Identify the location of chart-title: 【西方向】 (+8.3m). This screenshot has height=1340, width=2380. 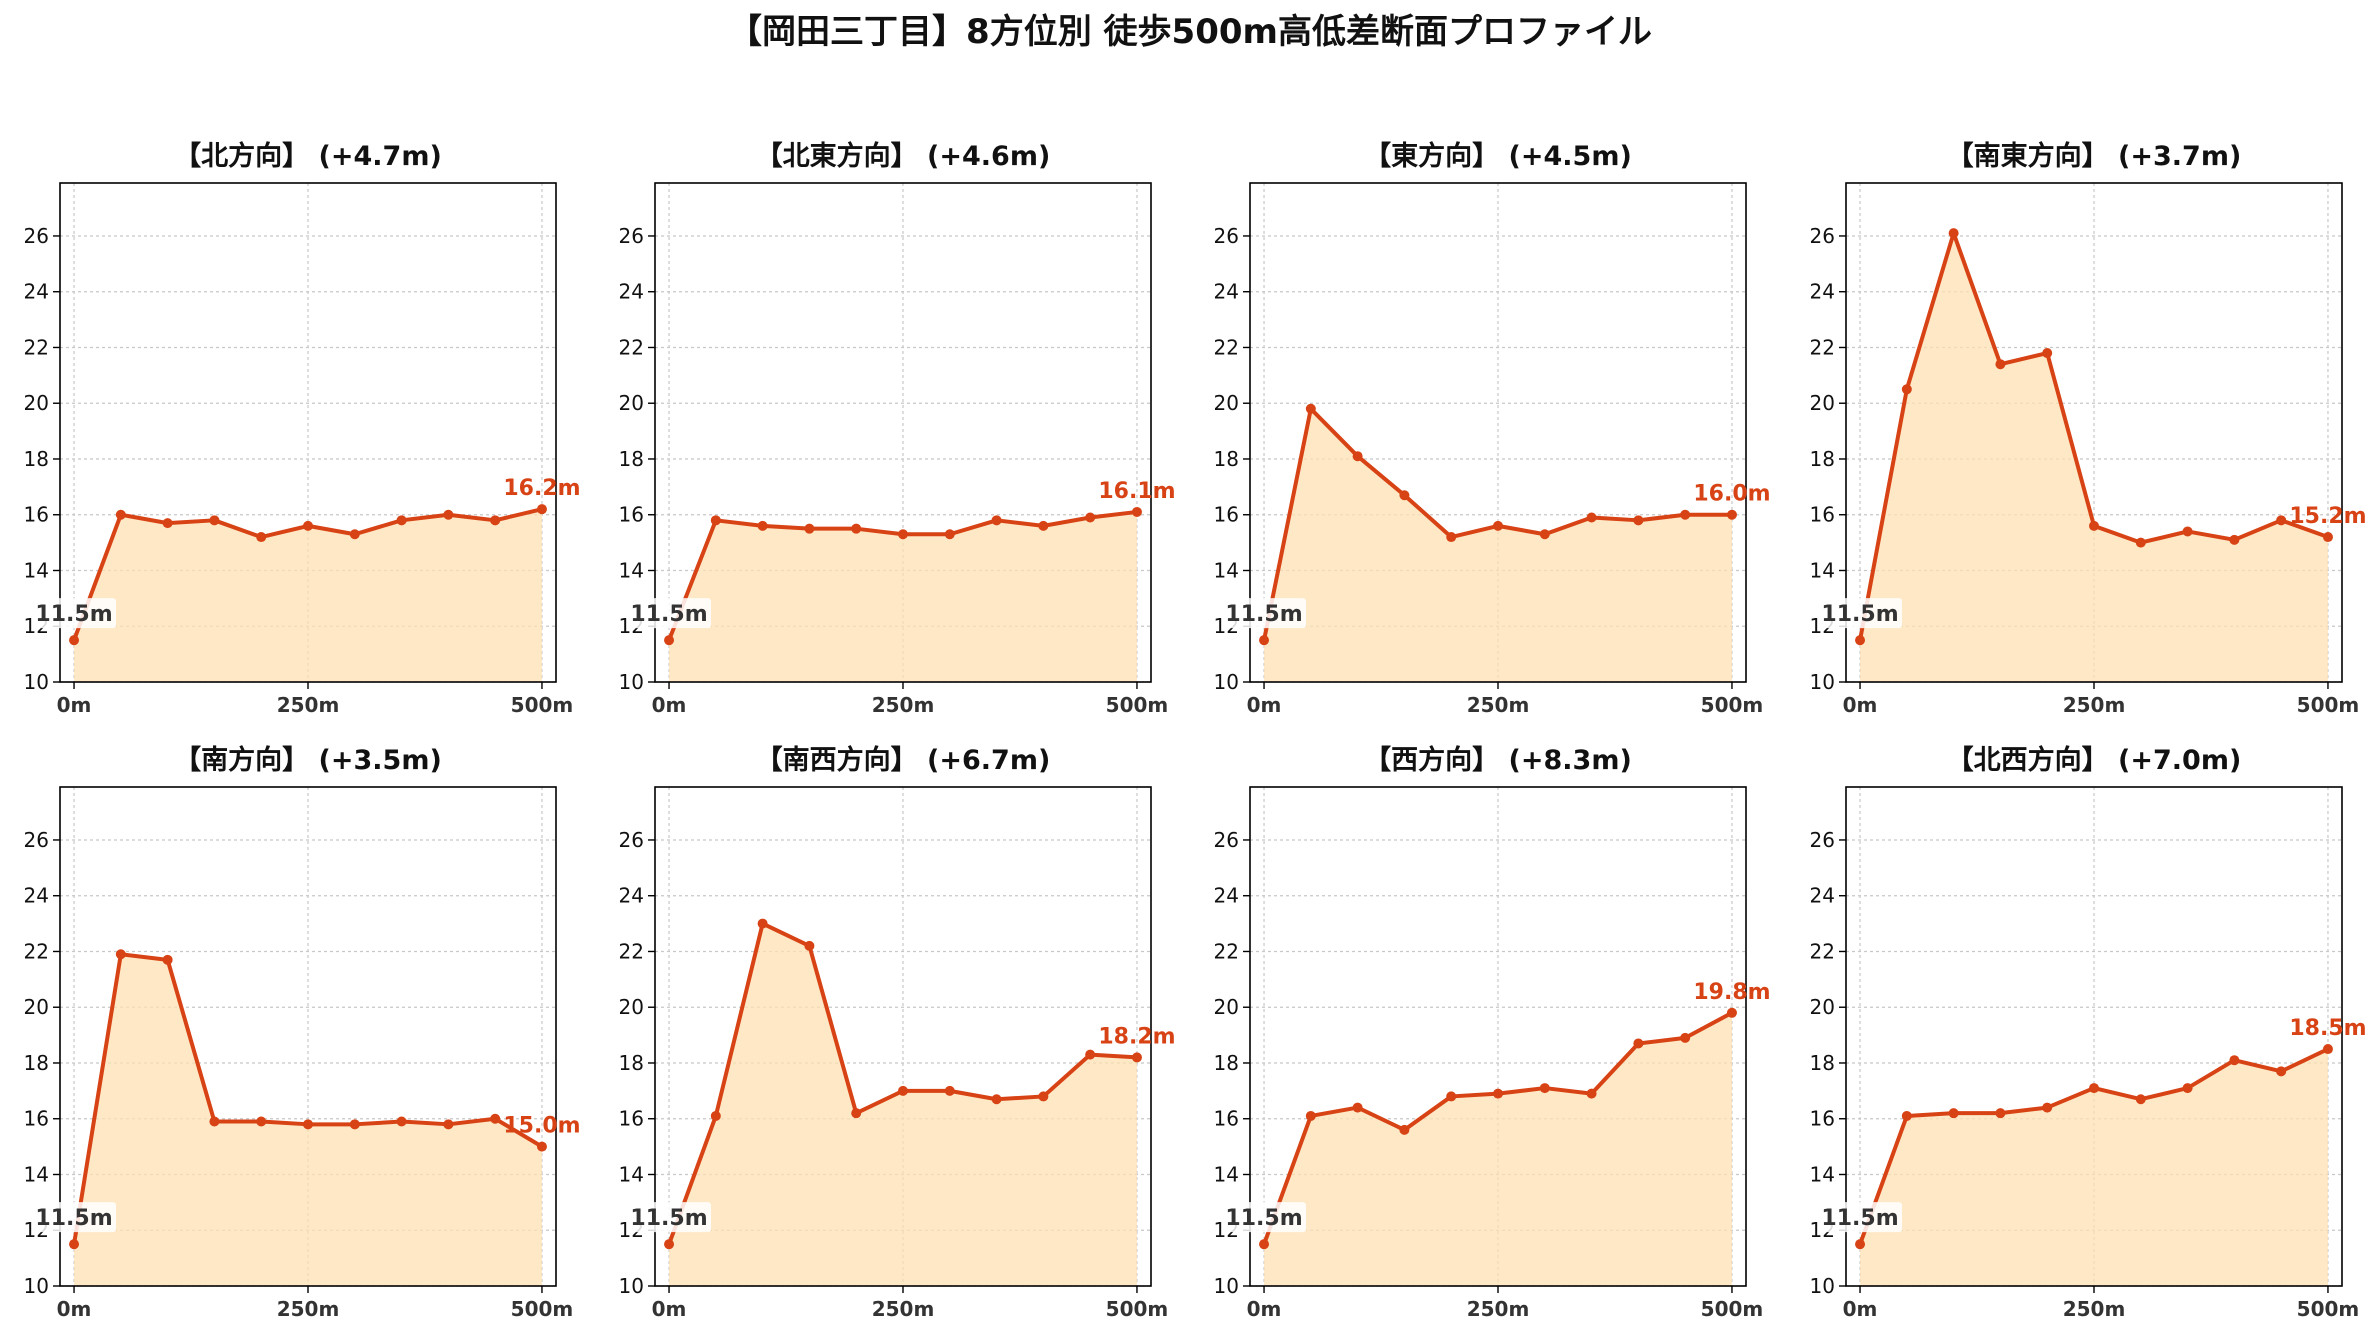
(1498, 760).